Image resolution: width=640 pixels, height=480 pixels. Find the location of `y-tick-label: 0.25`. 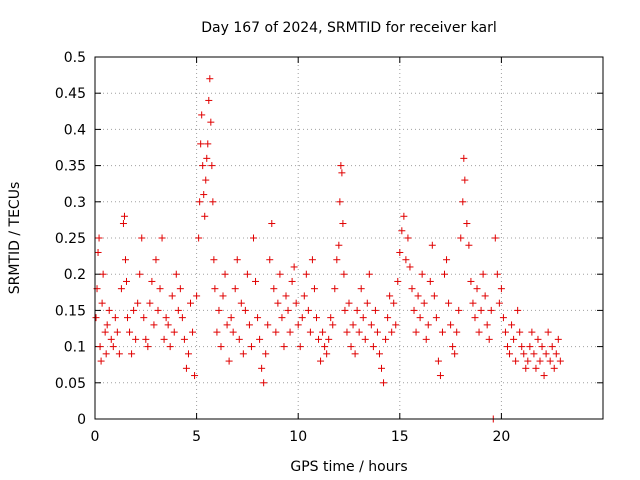

y-tick-label: 0.25 is located at coordinates (70, 239).